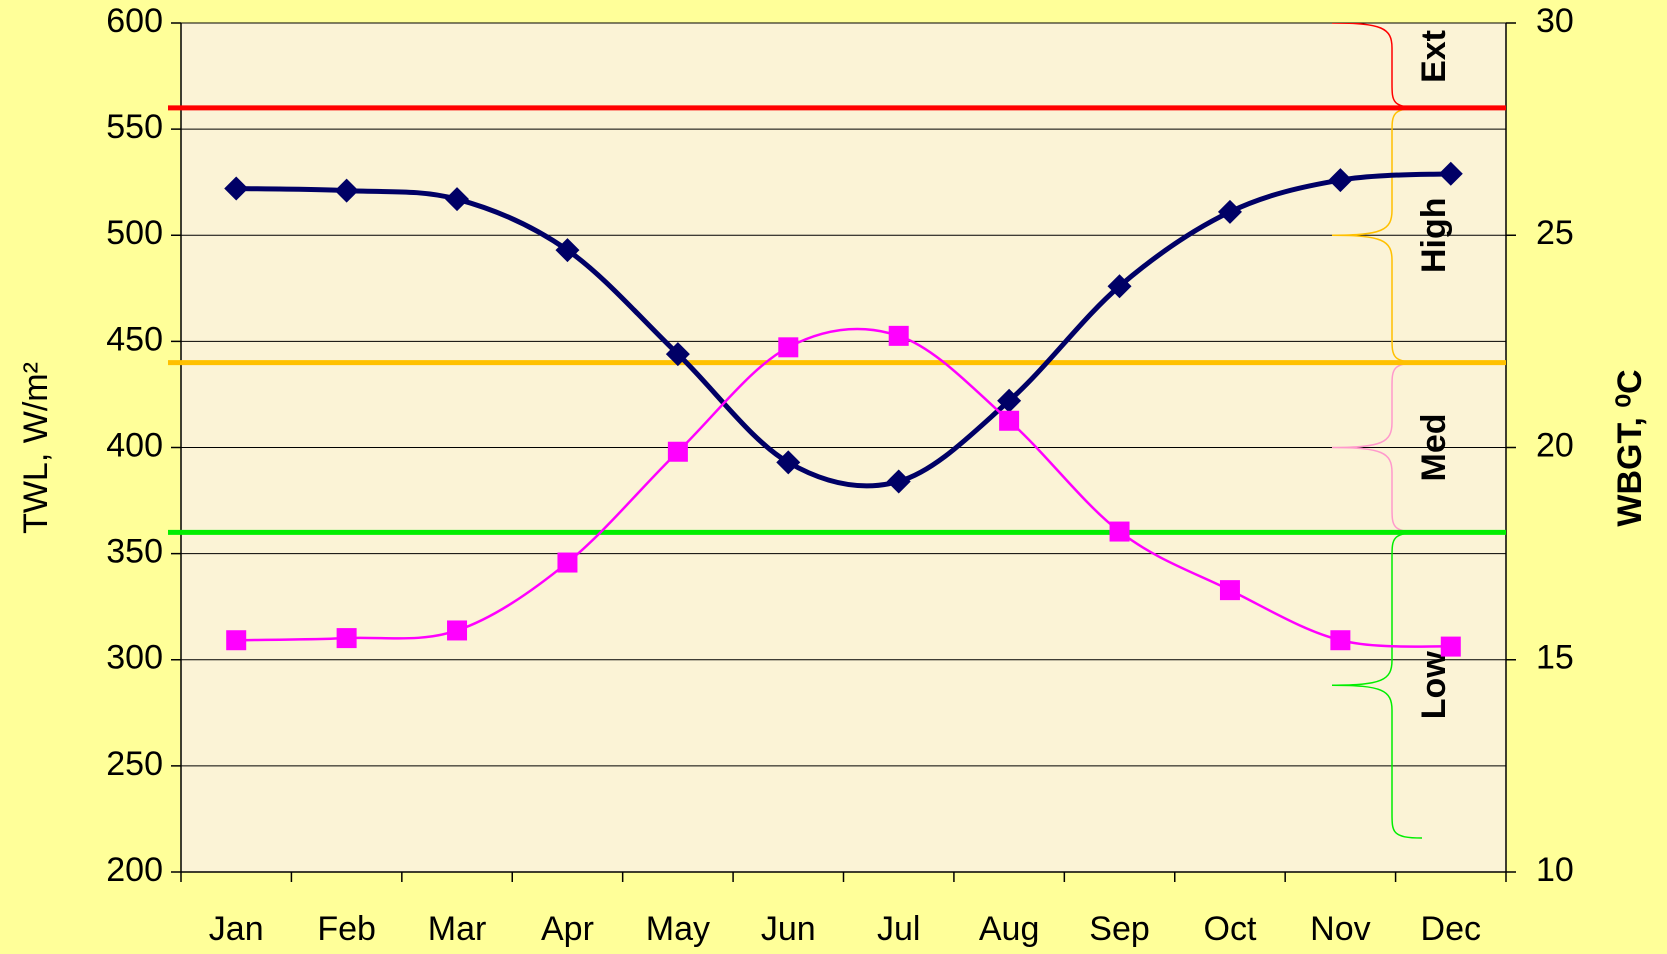  I want to click on x-tick-label: Apr, so click(567, 929).